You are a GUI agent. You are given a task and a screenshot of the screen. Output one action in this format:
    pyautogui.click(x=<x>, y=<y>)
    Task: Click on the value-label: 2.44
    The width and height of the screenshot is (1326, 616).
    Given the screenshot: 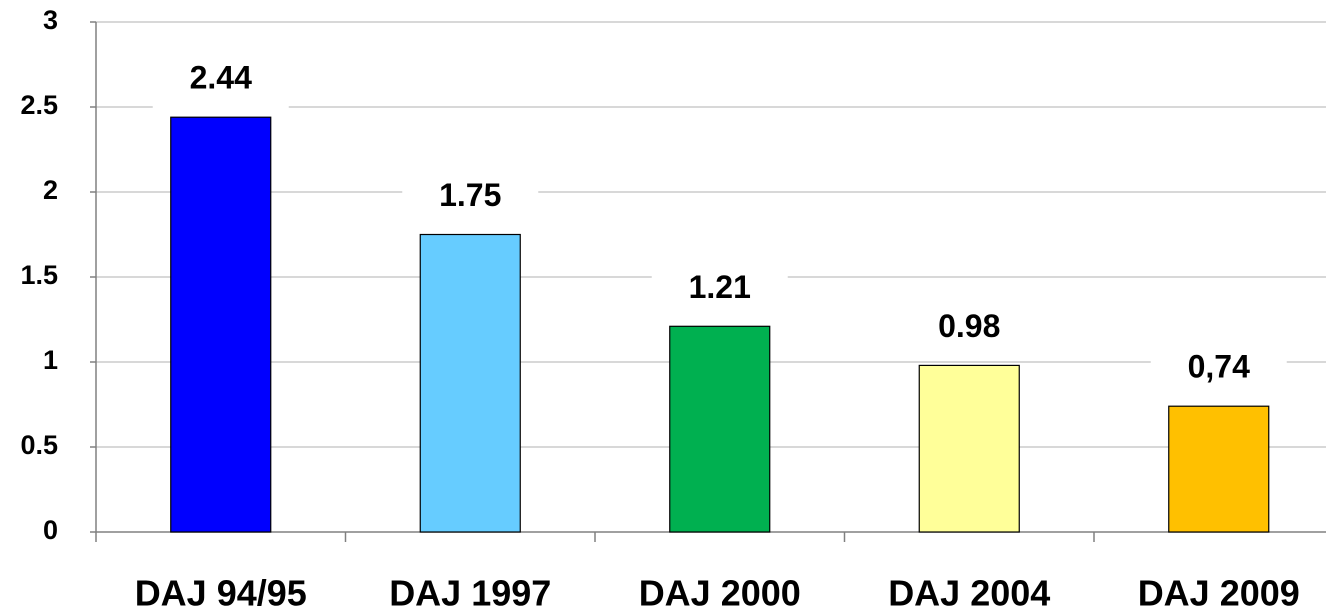 What is the action you would take?
    pyautogui.click(x=221, y=78)
    